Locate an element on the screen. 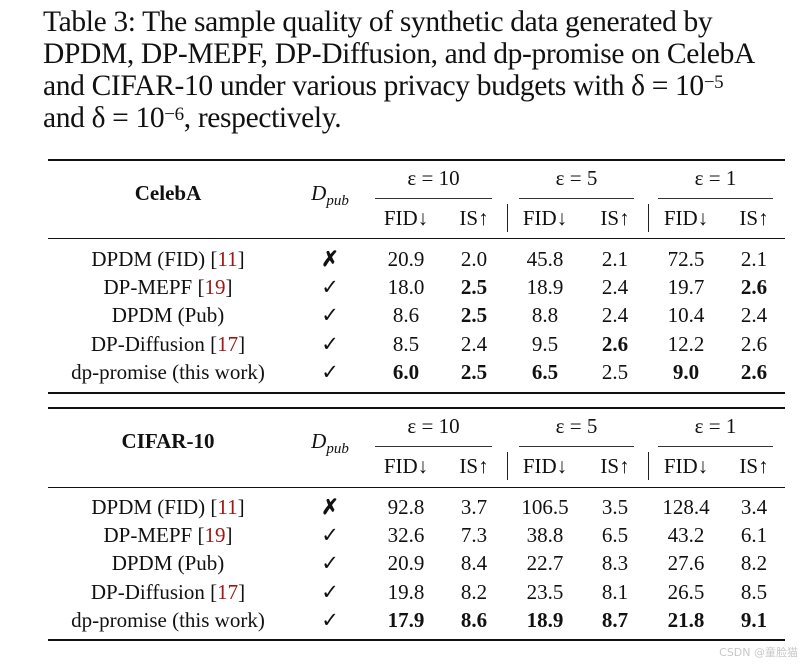 The image size is (806, 666). fid-value: 8.5 is located at coordinates (406, 343).